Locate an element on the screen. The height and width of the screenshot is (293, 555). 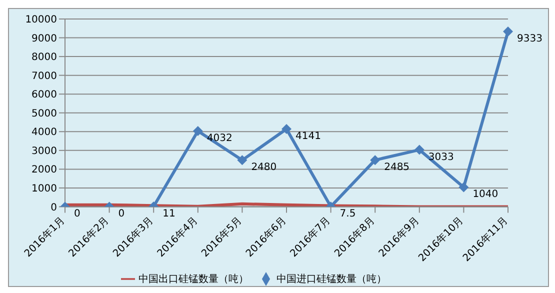
y-tick-label: 4000 is located at coordinates (44, 132).